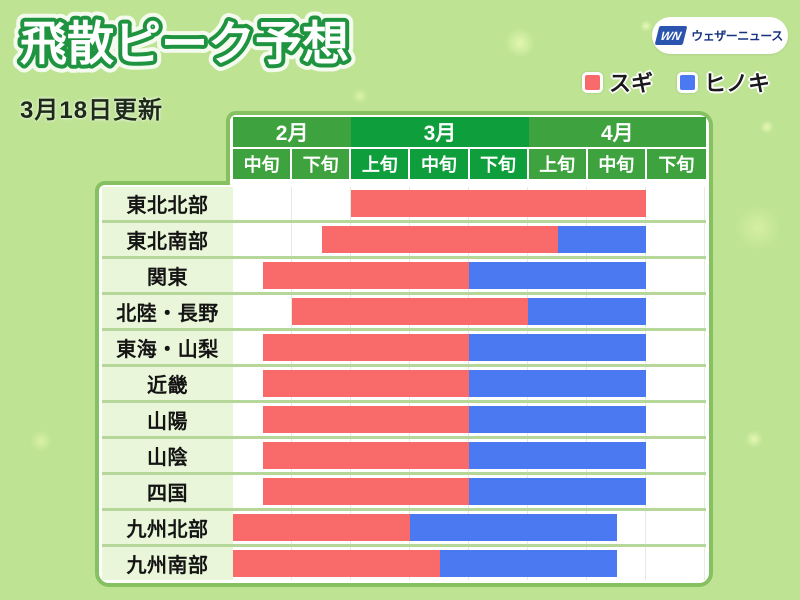 The width and height of the screenshot is (800, 600). I want to click on sugi-label: スギ, so click(630, 83).